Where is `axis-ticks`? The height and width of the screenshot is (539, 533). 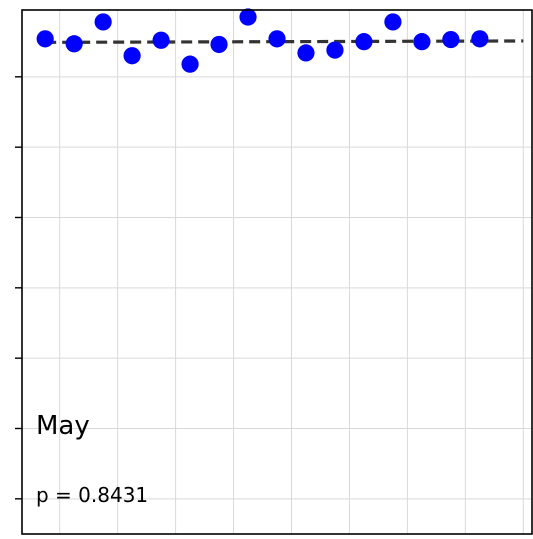
axis-ticks is located at coordinates (18, 288).